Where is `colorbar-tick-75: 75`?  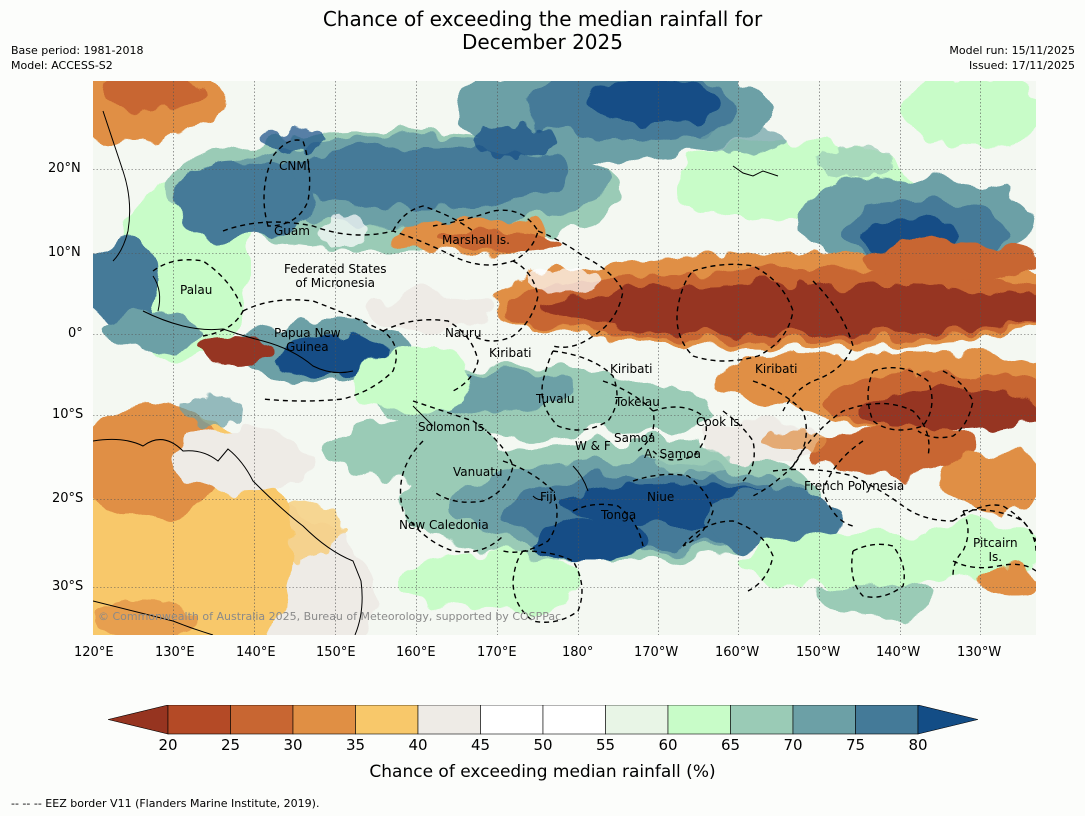
colorbar-tick-75: 75 is located at coordinates (855, 745).